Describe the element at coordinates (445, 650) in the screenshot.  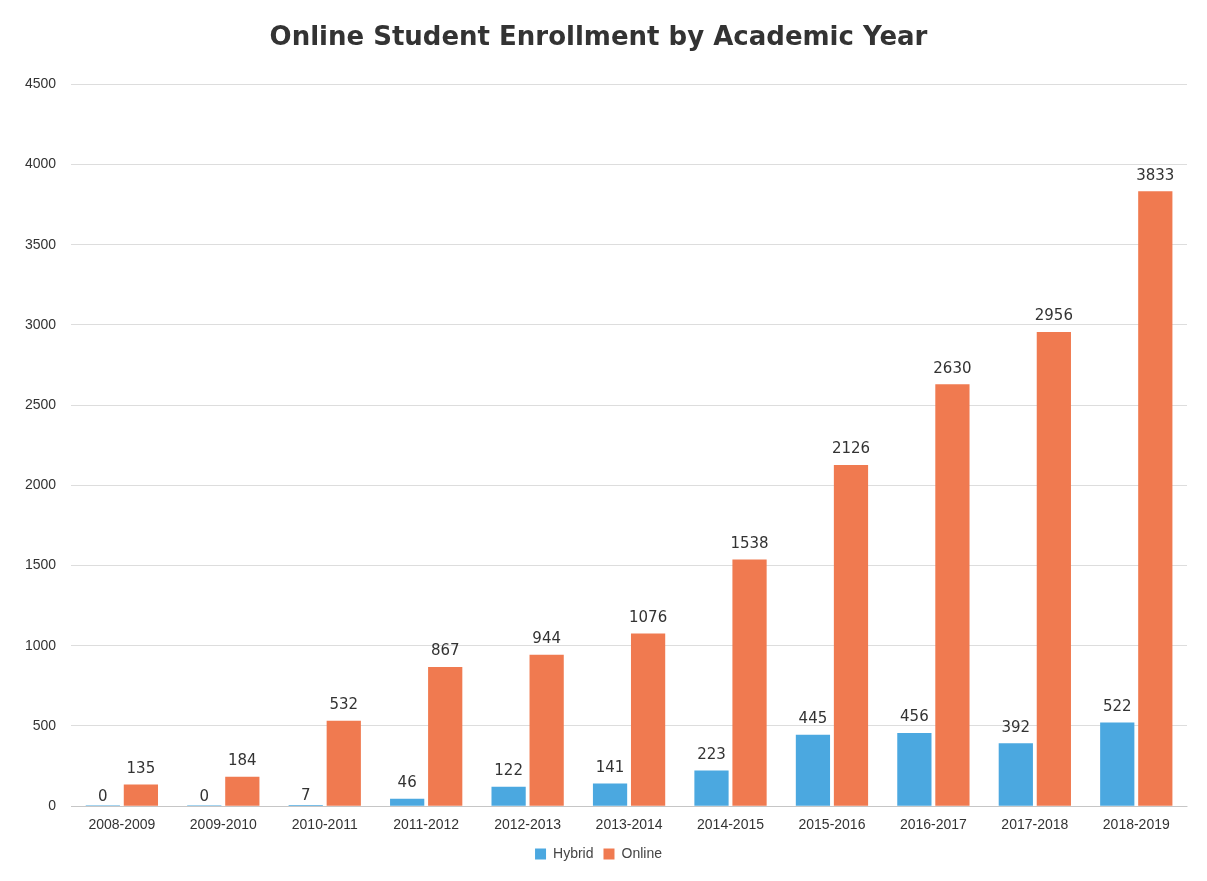
I see `data-label: 867` at that location.